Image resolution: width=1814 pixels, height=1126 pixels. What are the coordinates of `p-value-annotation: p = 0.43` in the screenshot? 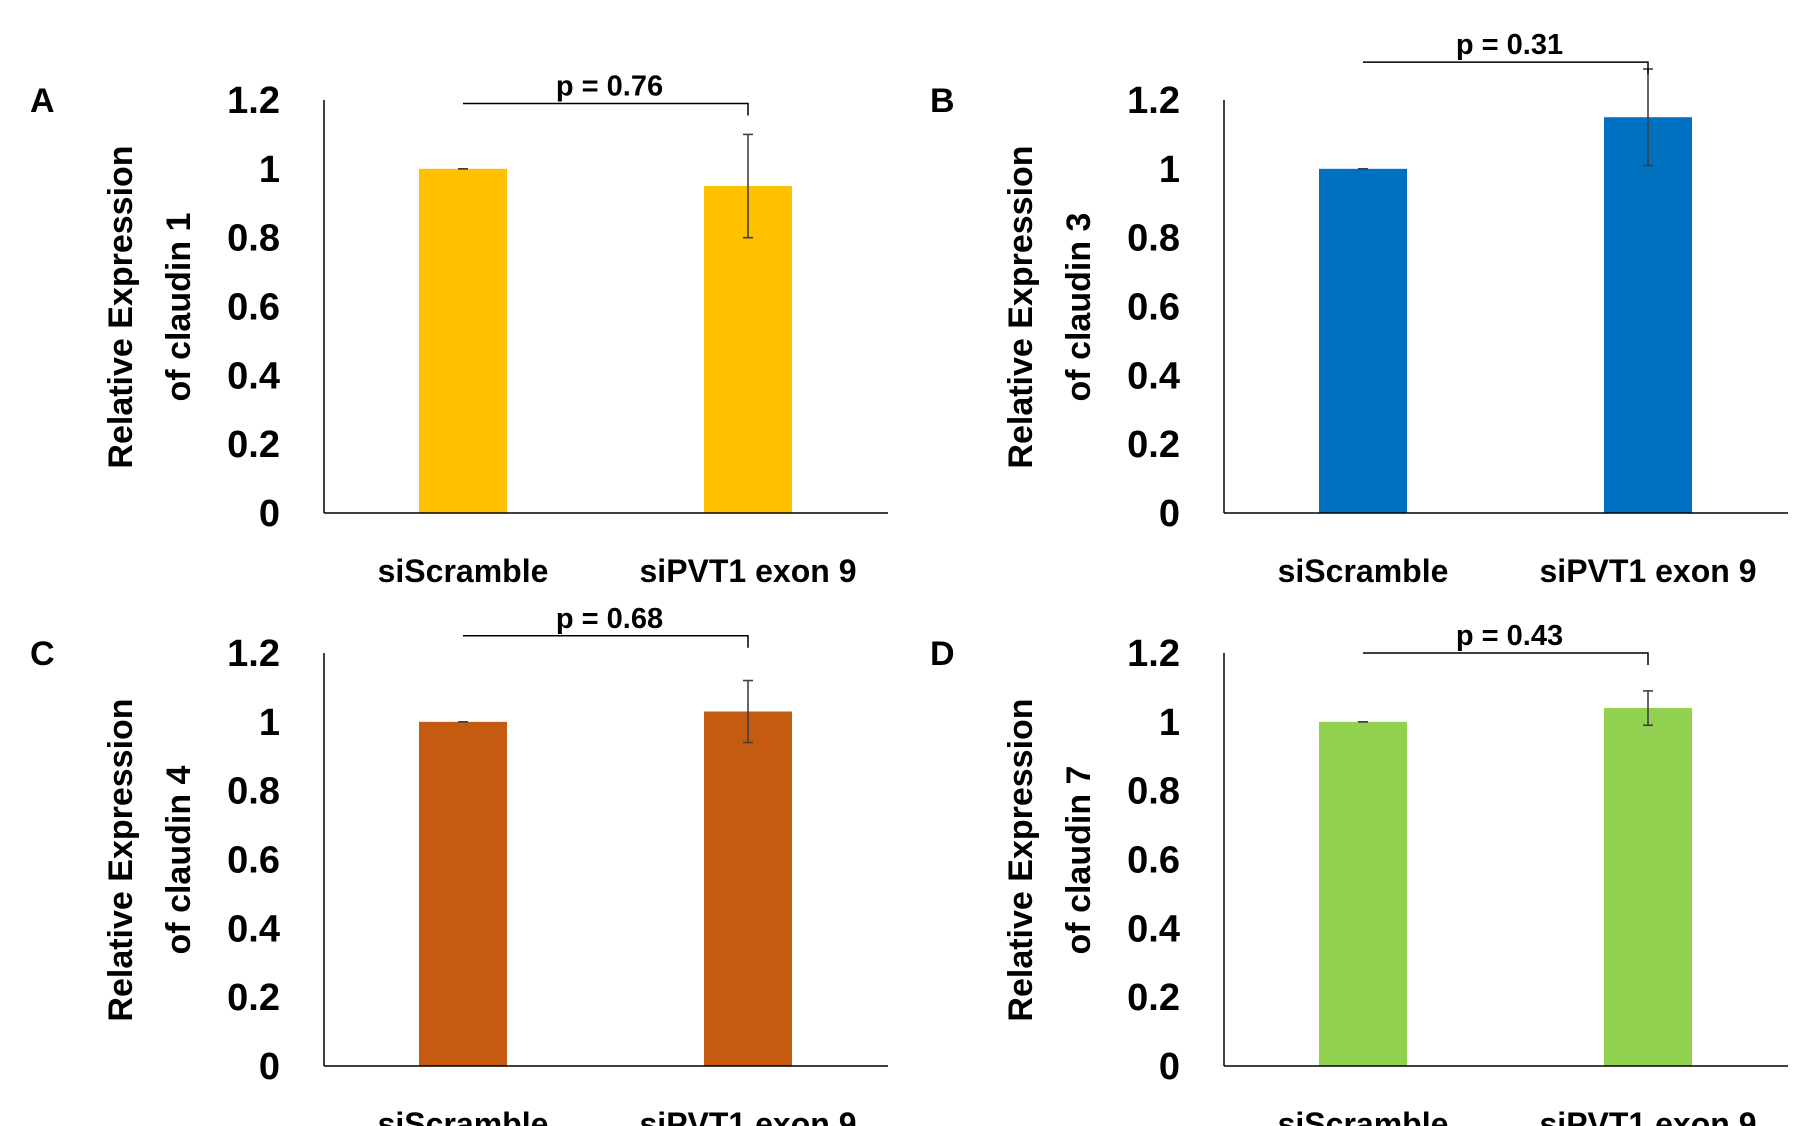 It's located at (1509, 636).